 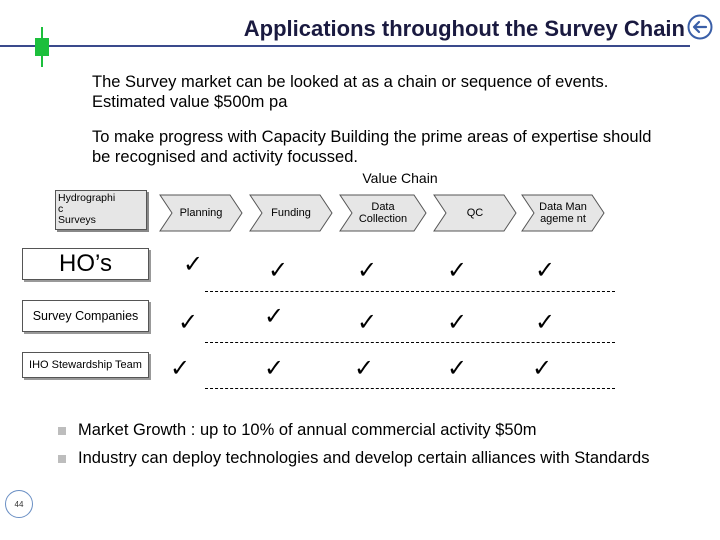 I want to click on row-label-iho-stewardship-team: IHO Stewardship Team, so click(x=85, y=365).